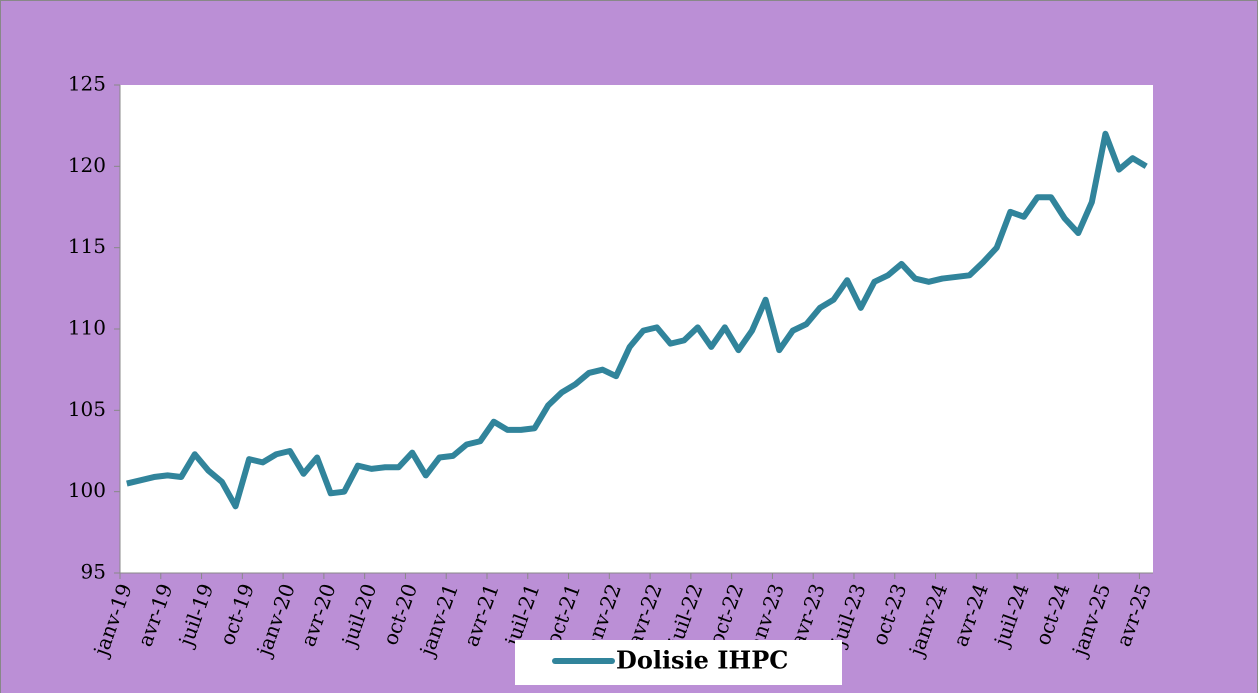 This screenshot has height=693, width=1258. What do you see at coordinates (87, 409) in the screenshot?
I see `y-tick-label: 105` at bounding box center [87, 409].